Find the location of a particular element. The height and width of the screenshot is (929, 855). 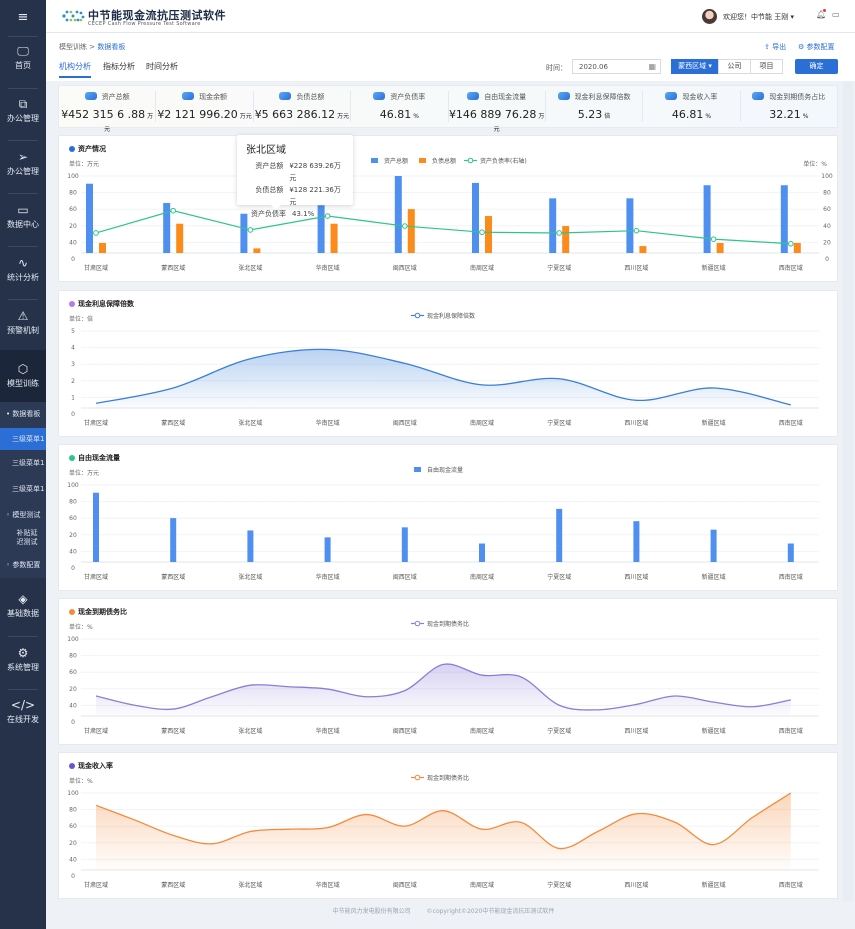

submenu-item-level3-active: 三级菜单1 is located at coordinates (23, 439).